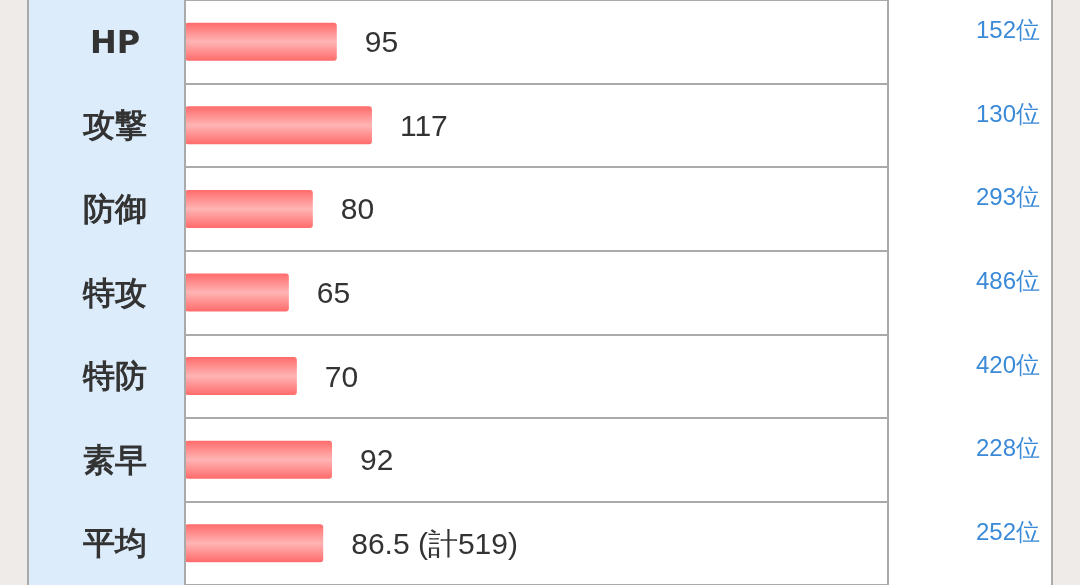 The height and width of the screenshot is (585, 1080). Describe the element at coordinates (333, 292) in the screenshot. I see `data-label: 65` at that location.